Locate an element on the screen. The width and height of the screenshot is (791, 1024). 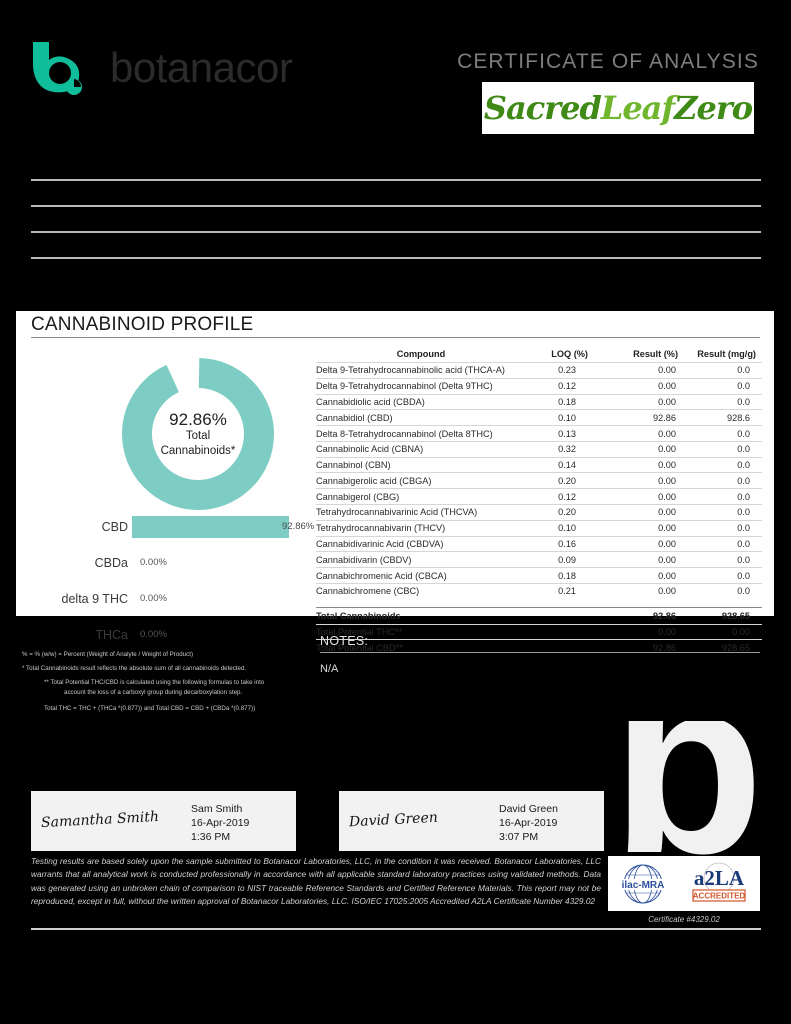
notes-divider is located at coordinates (540, 652).